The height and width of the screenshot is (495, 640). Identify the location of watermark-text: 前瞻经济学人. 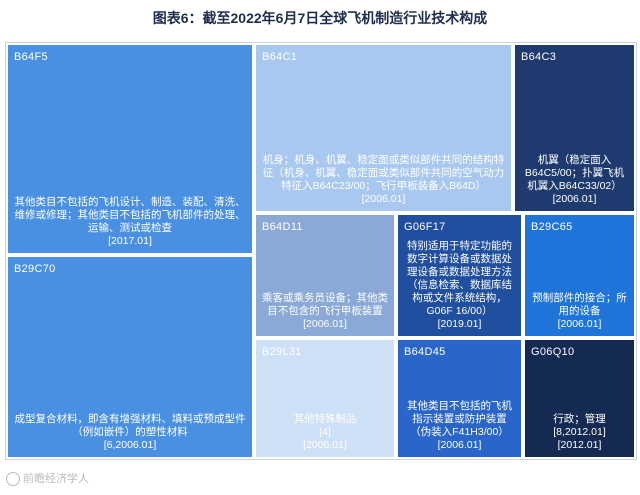
(56, 479).